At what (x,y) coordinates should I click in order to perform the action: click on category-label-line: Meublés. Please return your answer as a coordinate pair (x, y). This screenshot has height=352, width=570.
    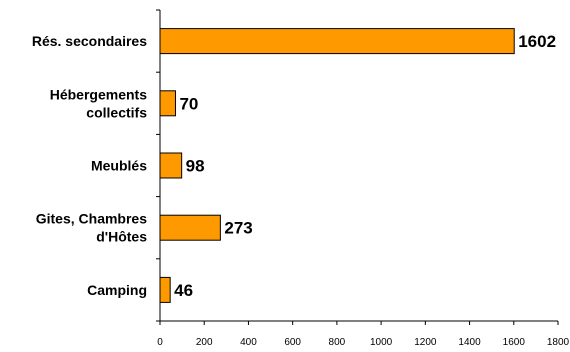
    Looking at the image, I should click on (119, 166).